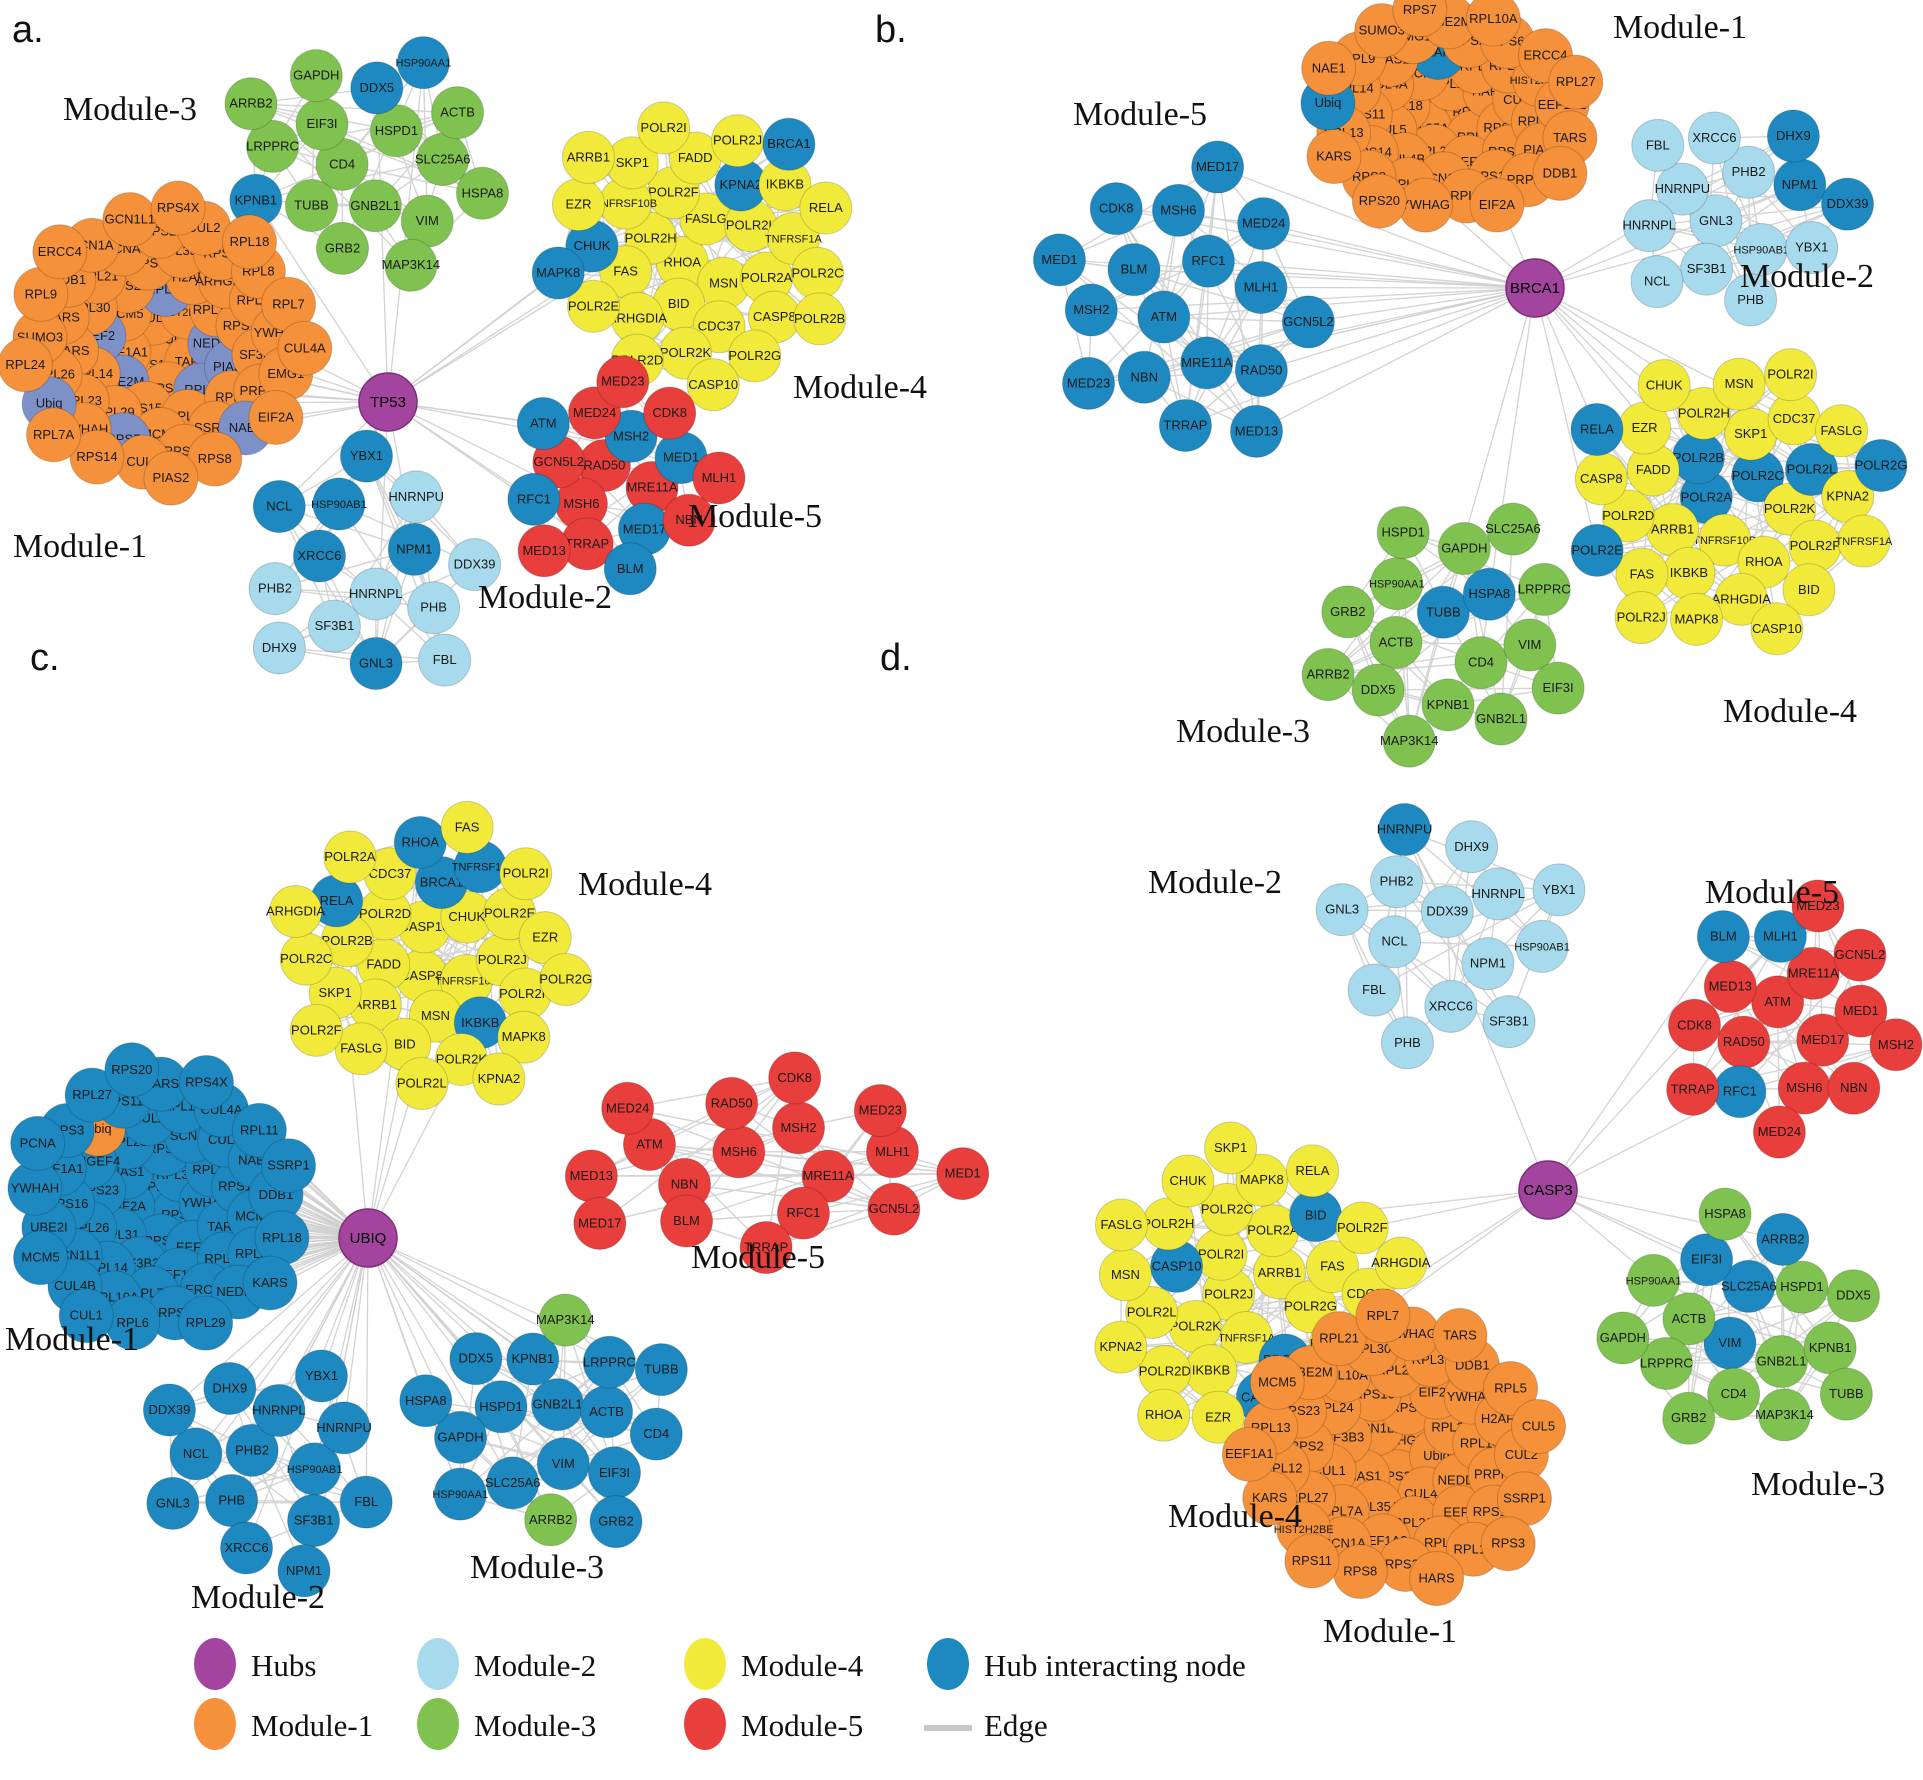 Image resolution: width=1923 pixels, height=1780 pixels. What do you see at coordinates (1464, 547) in the screenshot?
I see `node-label: GAPDH` at bounding box center [1464, 547].